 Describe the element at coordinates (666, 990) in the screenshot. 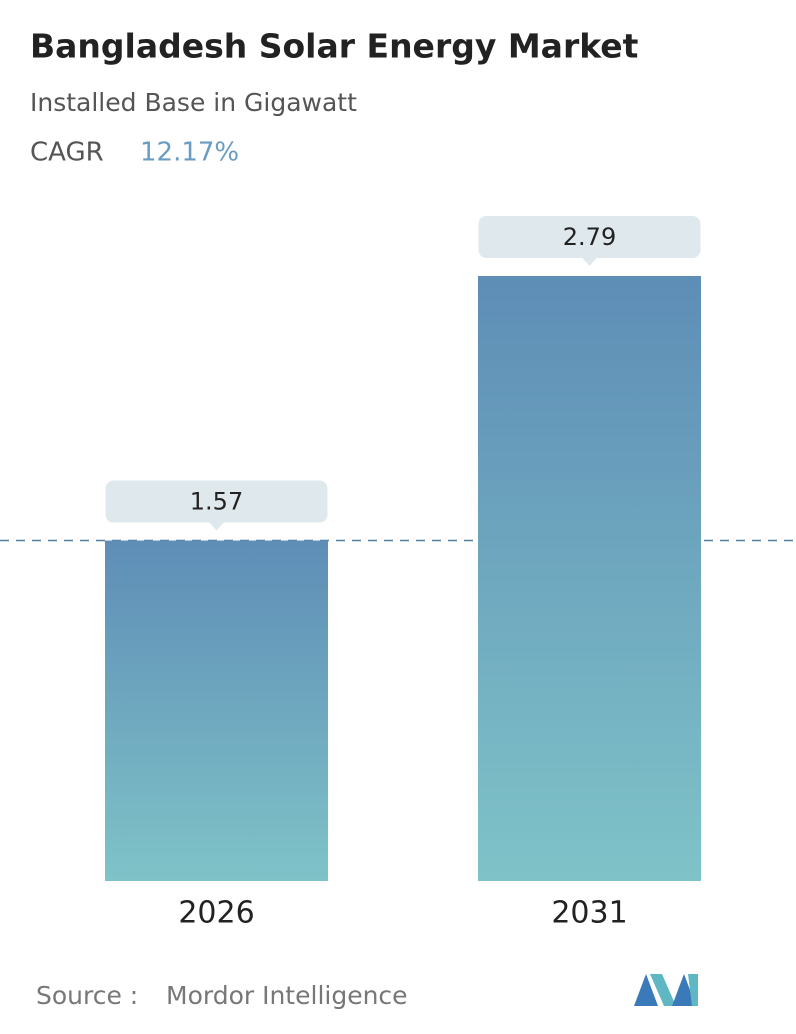

I see `logo` at that location.